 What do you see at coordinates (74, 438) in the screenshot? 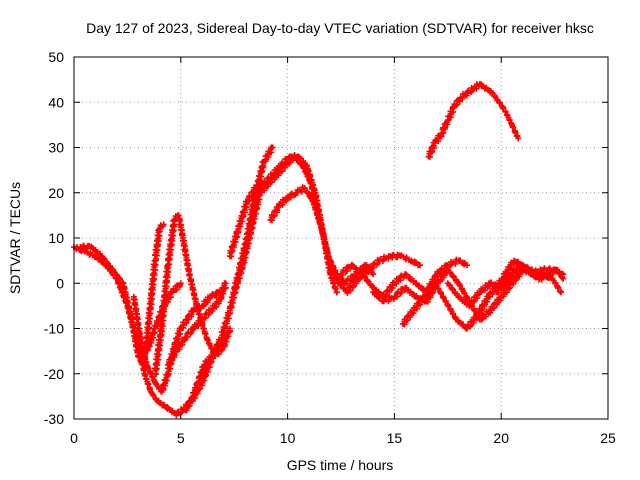
I see `x-tick-label: 0` at bounding box center [74, 438].